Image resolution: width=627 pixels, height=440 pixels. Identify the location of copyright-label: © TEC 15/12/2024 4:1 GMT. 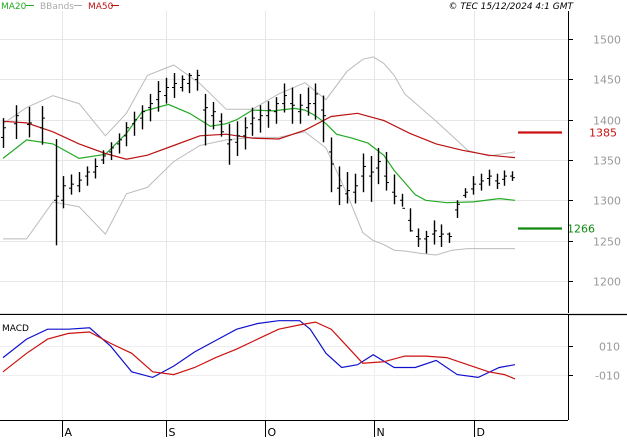
(511, 7).